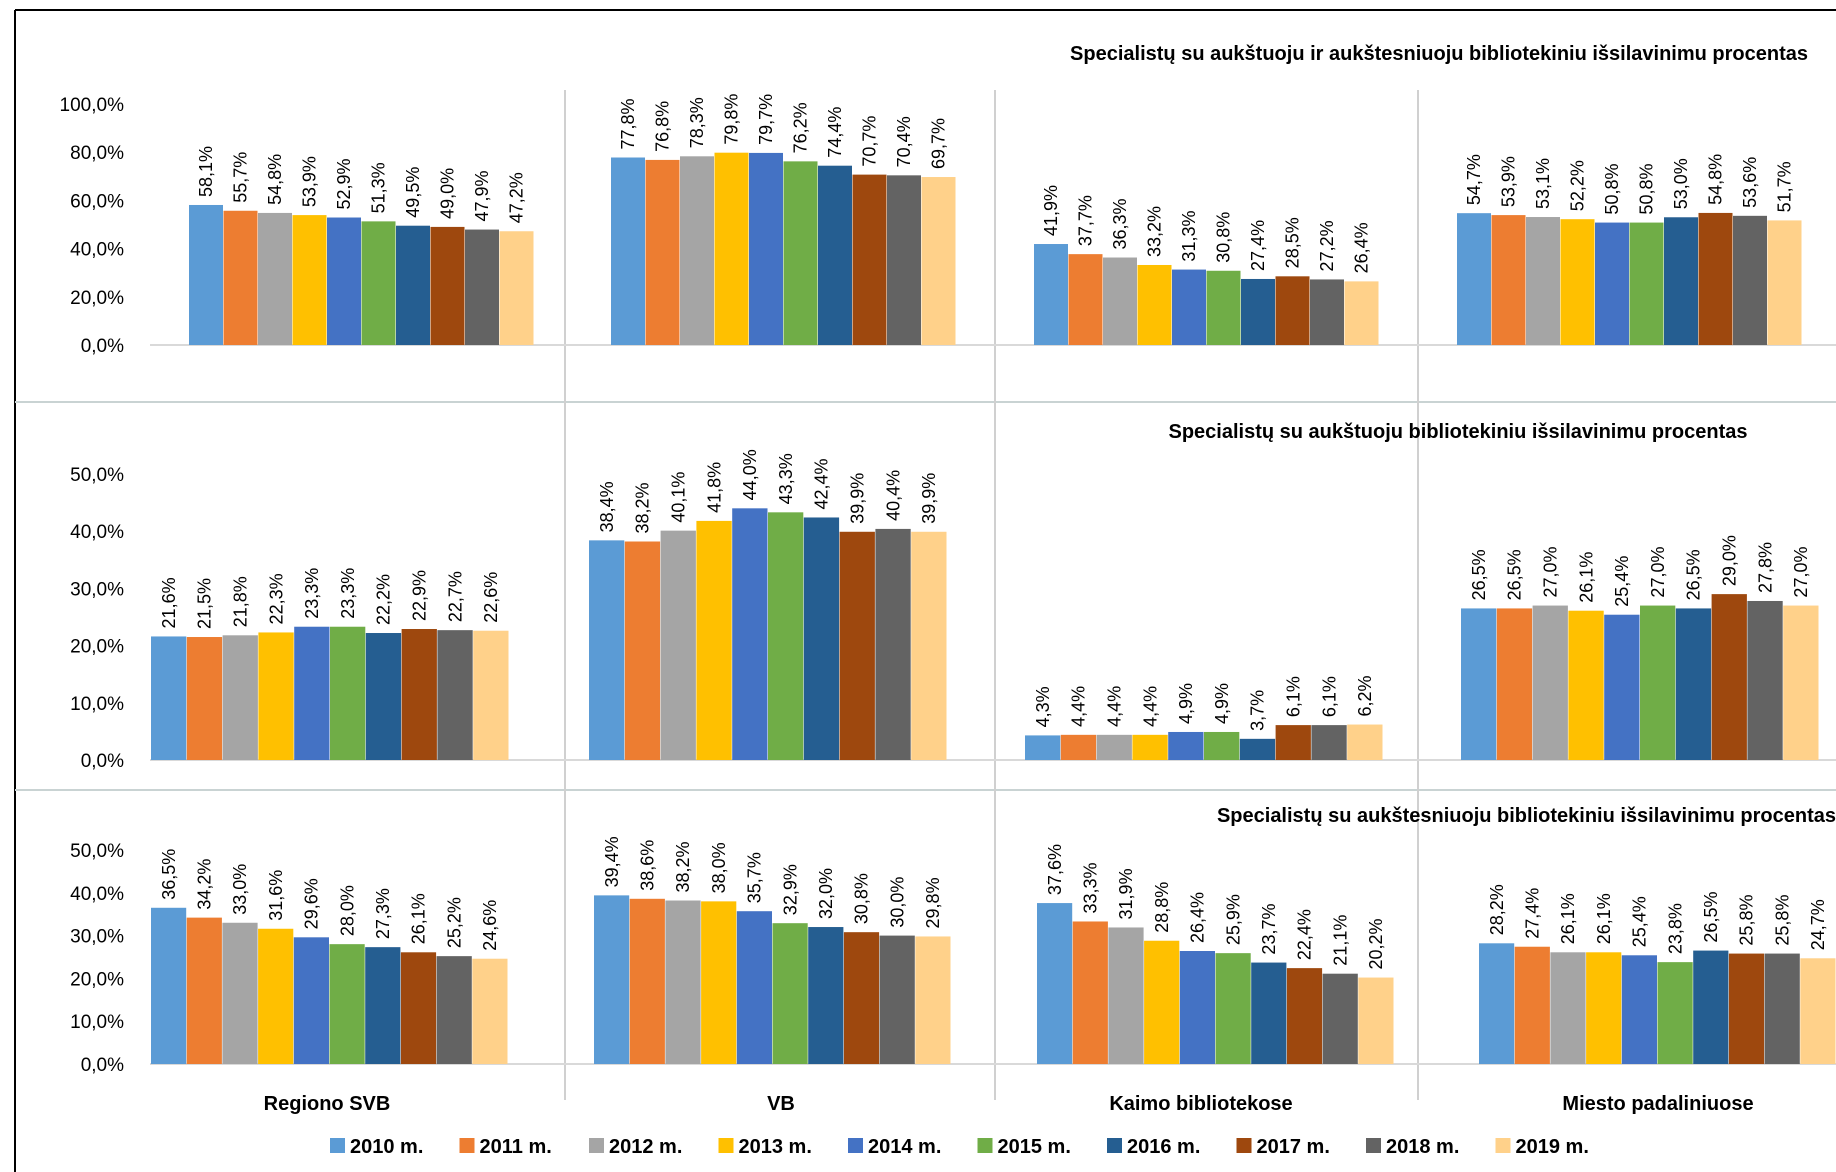 The height and width of the screenshot is (1172, 1836). I want to click on legend-label: 2018 m., so click(1422, 1147).